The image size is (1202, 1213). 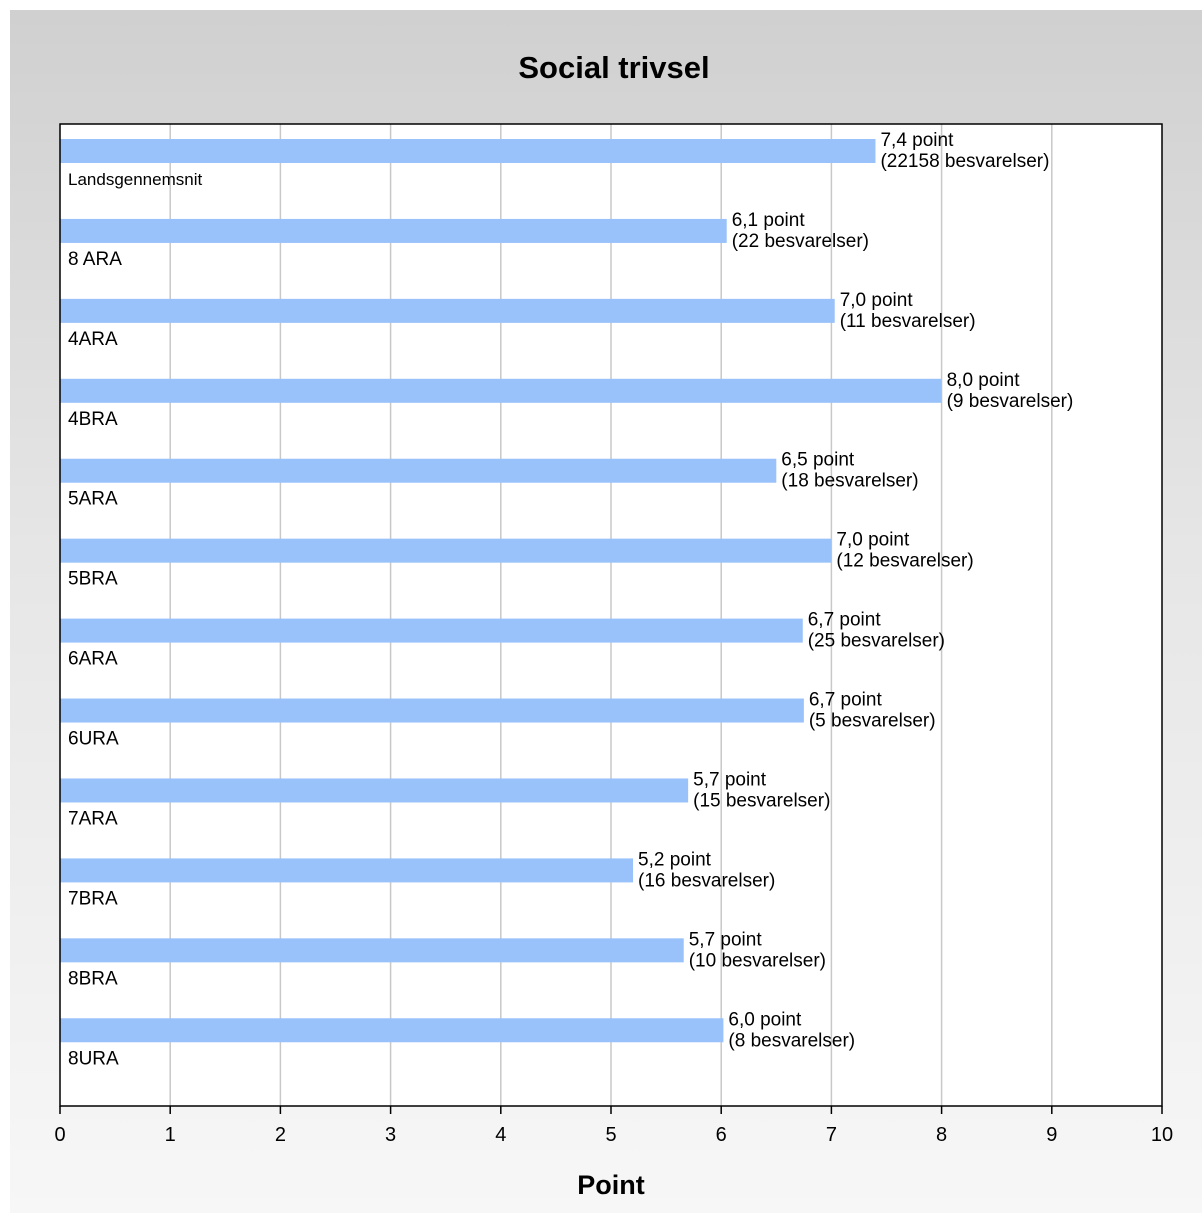 What do you see at coordinates (964, 161) in the screenshot?
I see `bar-responses-label: (22158 besvarelser)` at bounding box center [964, 161].